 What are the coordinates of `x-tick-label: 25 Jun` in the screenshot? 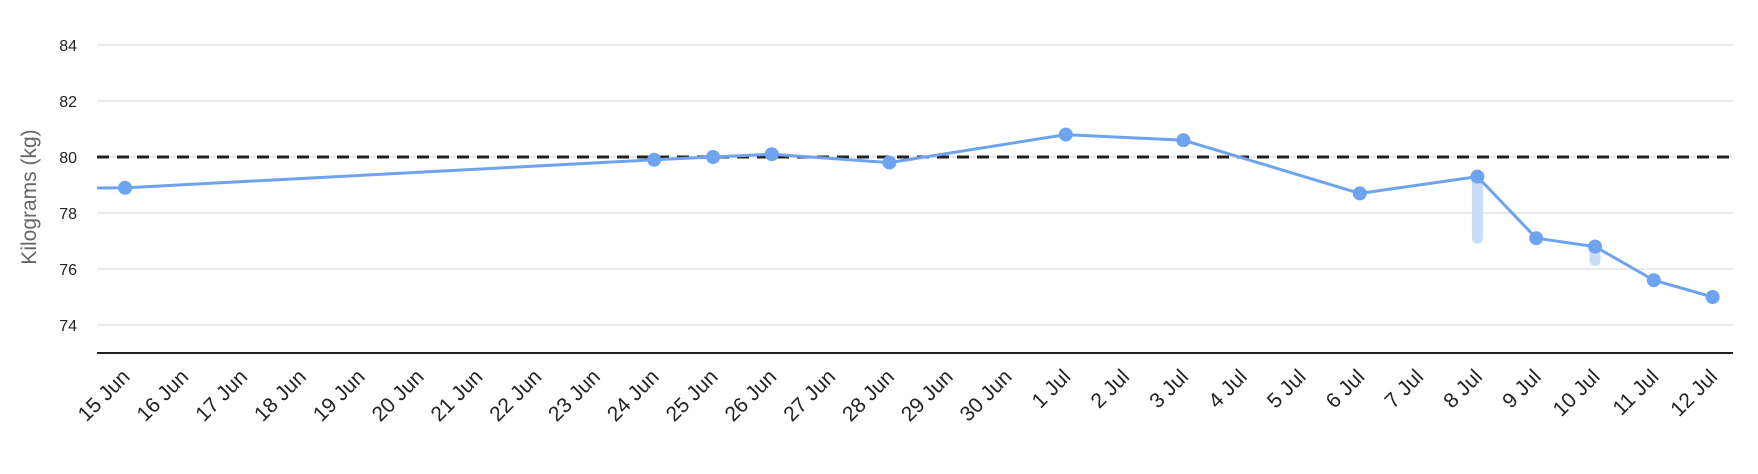 It's located at (692, 395).